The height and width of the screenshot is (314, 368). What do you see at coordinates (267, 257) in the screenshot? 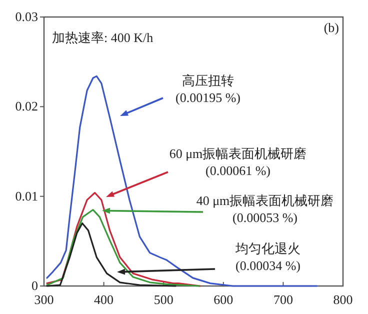
I see `annotation: 均匀化退火 (0.00034 %)` at bounding box center [267, 257].